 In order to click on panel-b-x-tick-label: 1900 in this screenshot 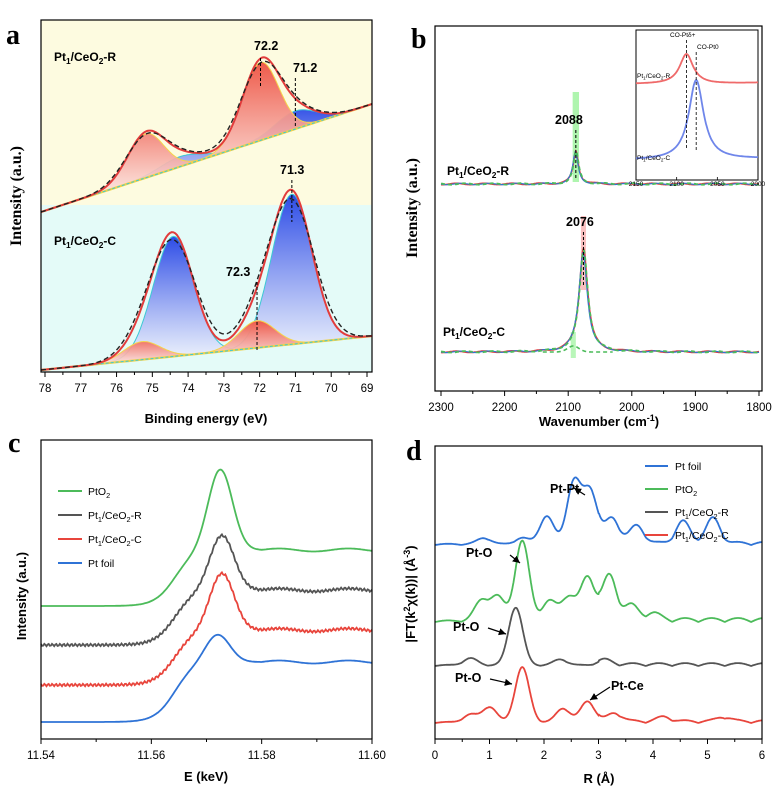, I will do `click(696, 408)`.